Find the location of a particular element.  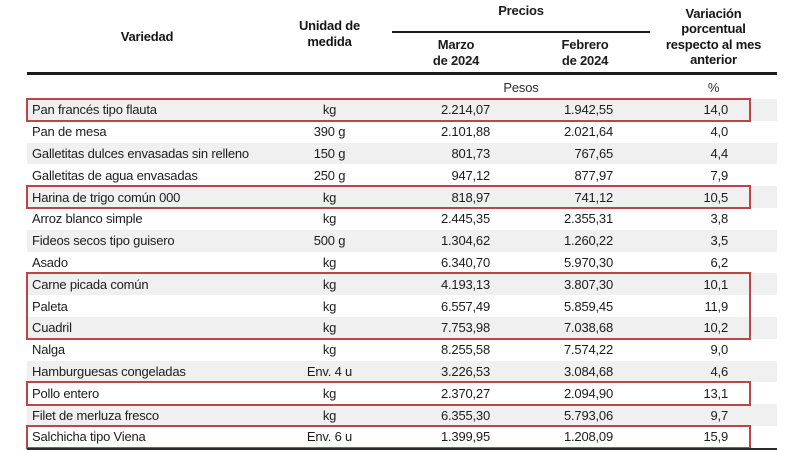

variation-percent-cell: 4,6 is located at coordinates (719, 371).